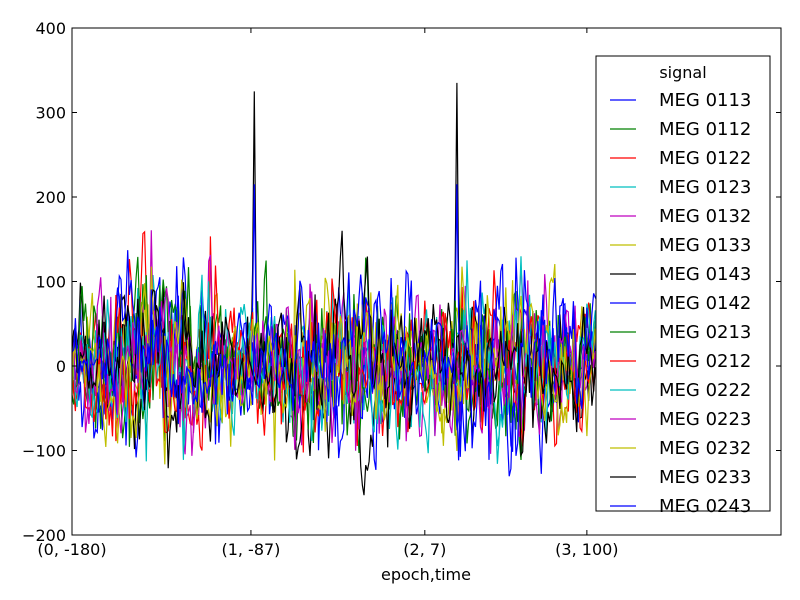 This screenshot has height=600, width=800. What do you see at coordinates (50, 282) in the screenshot?
I see `y-tick-label: 100` at bounding box center [50, 282].